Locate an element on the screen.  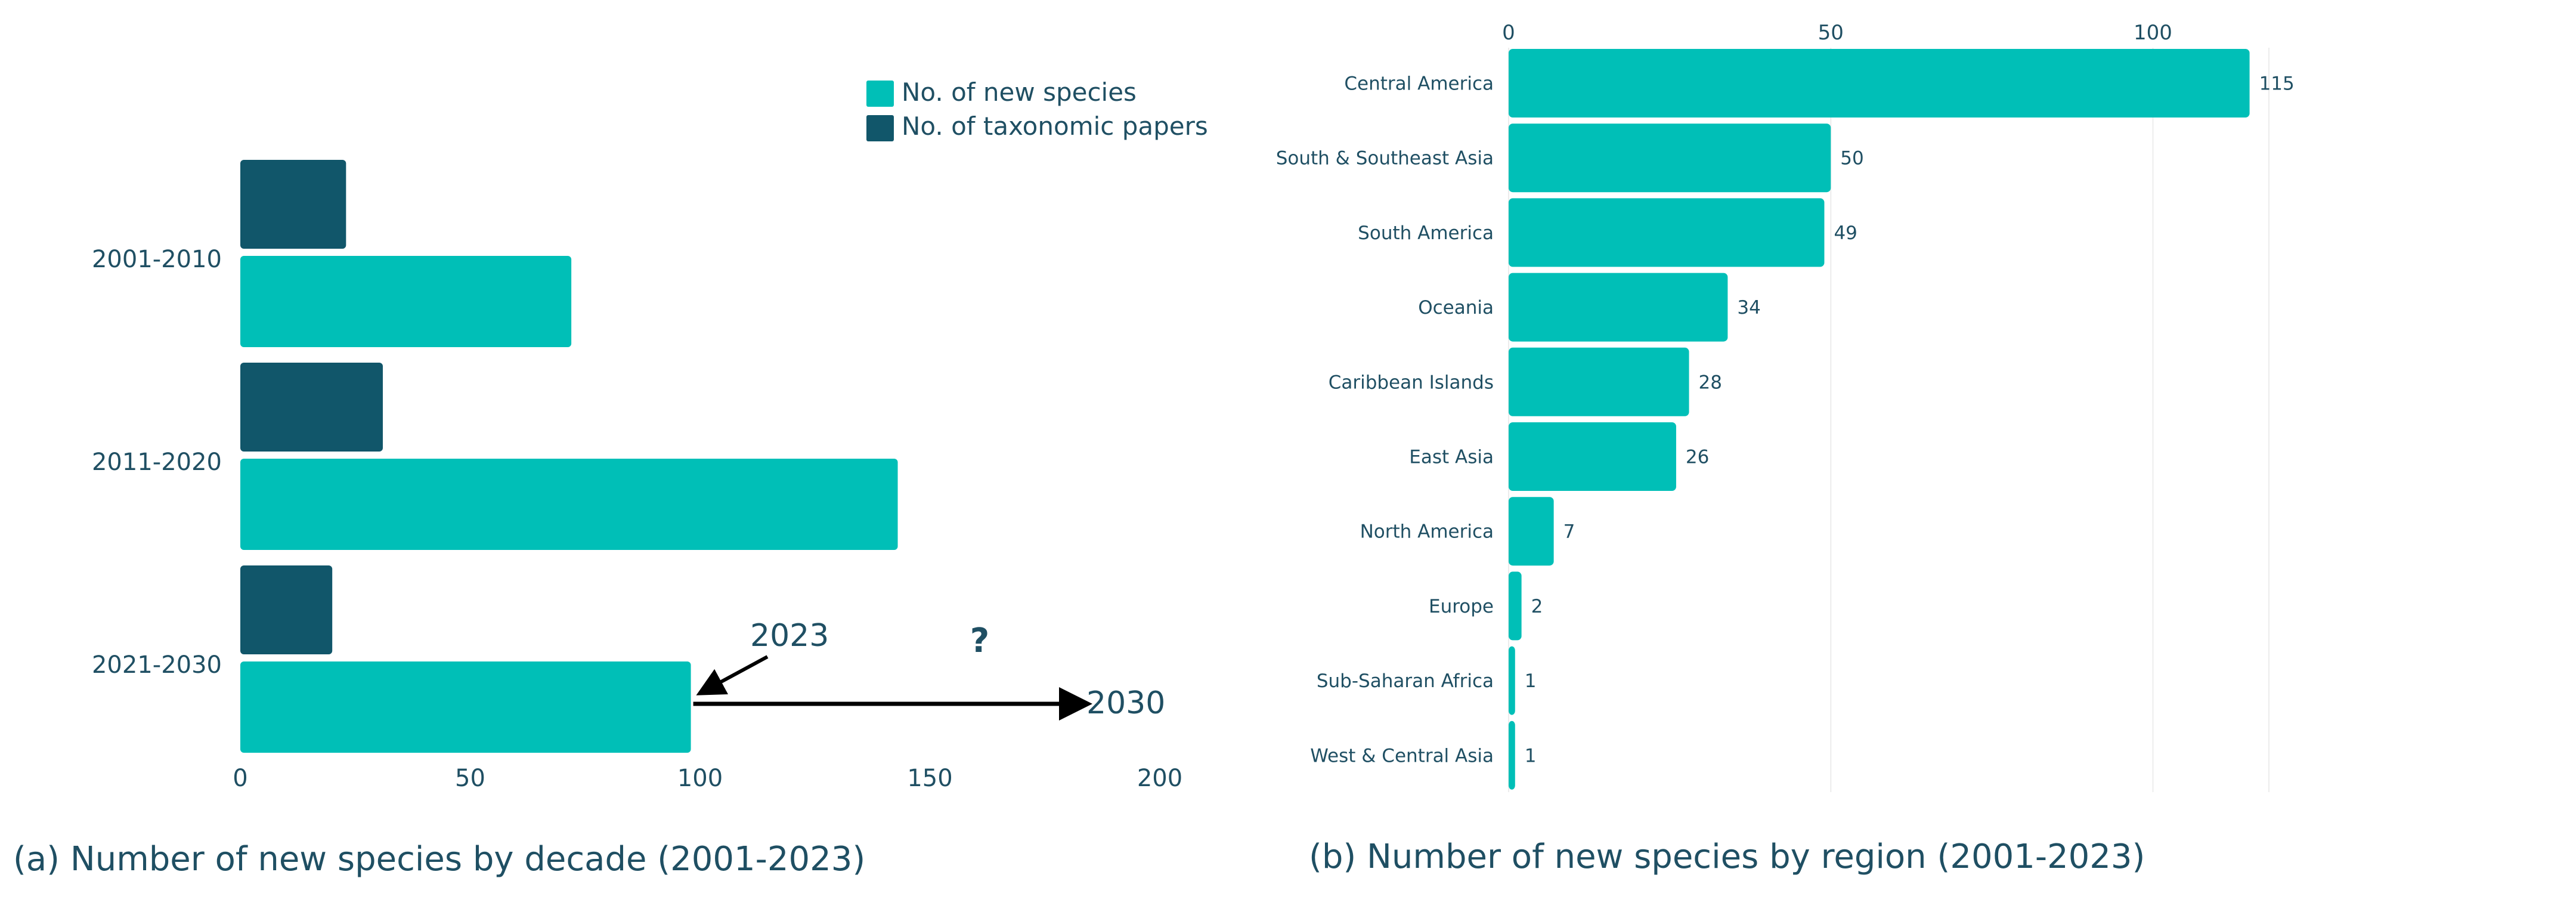
category-label-Caribbean Islands: Caribbean Islands is located at coordinates (1412, 382).